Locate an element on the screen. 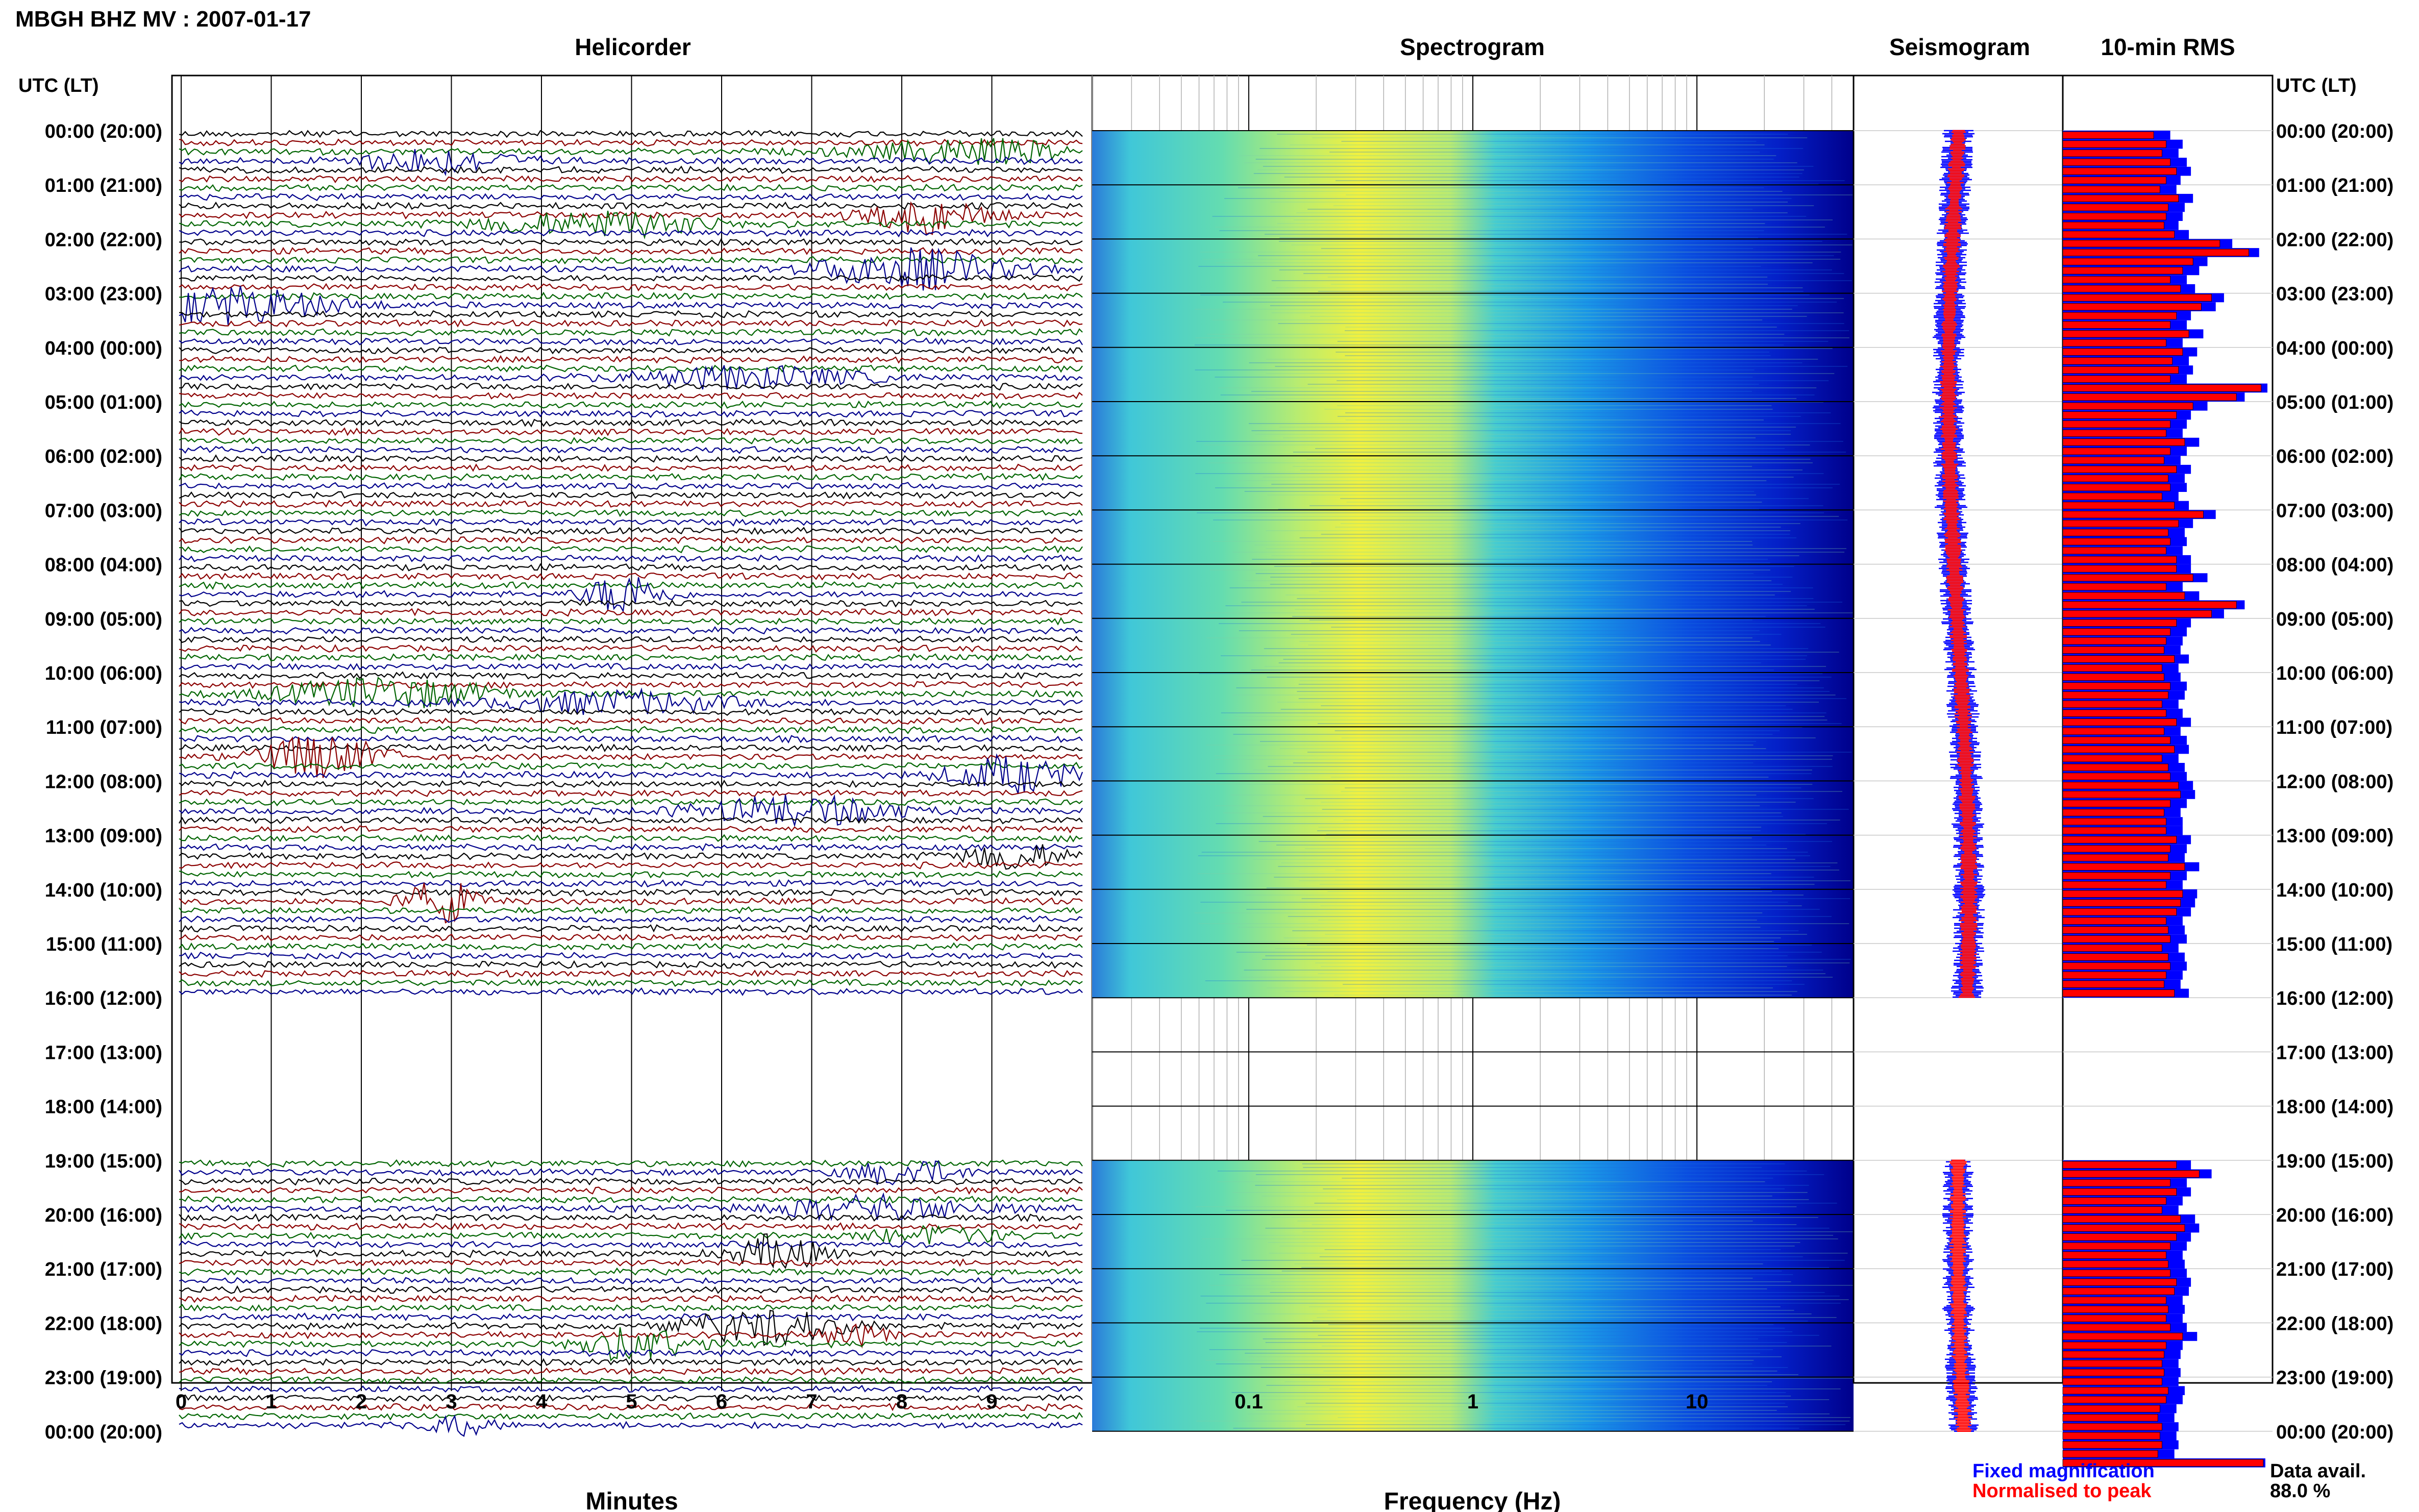 Image resolution: width=2419 pixels, height=1512 pixels. time-label-right: 18:00 (14:00) is located at coordinates (2334, 1107).